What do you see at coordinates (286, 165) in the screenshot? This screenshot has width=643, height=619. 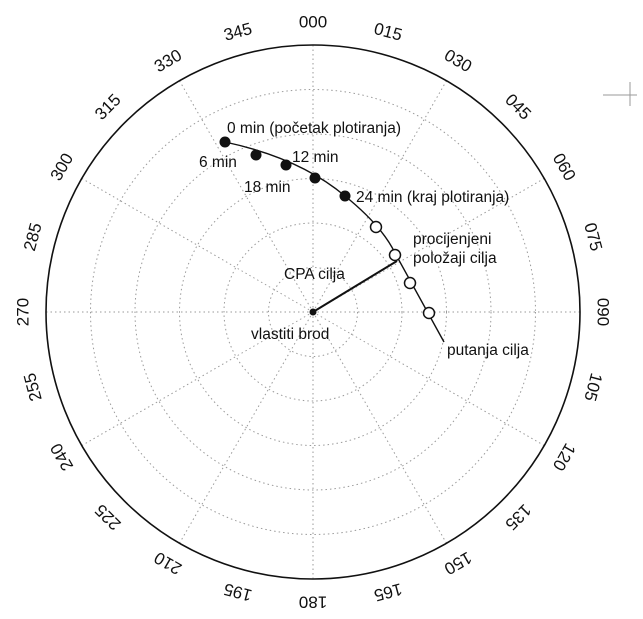 I see `plotted-position-12min` at bounding box center [286, 165].